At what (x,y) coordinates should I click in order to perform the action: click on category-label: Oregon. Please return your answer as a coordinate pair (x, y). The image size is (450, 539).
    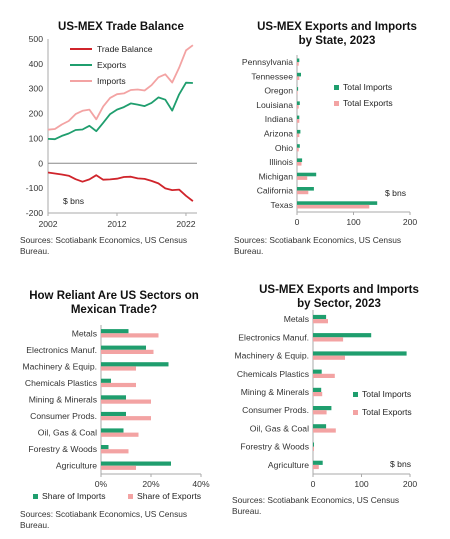
    Looking at the image, I should click on (278, 91).